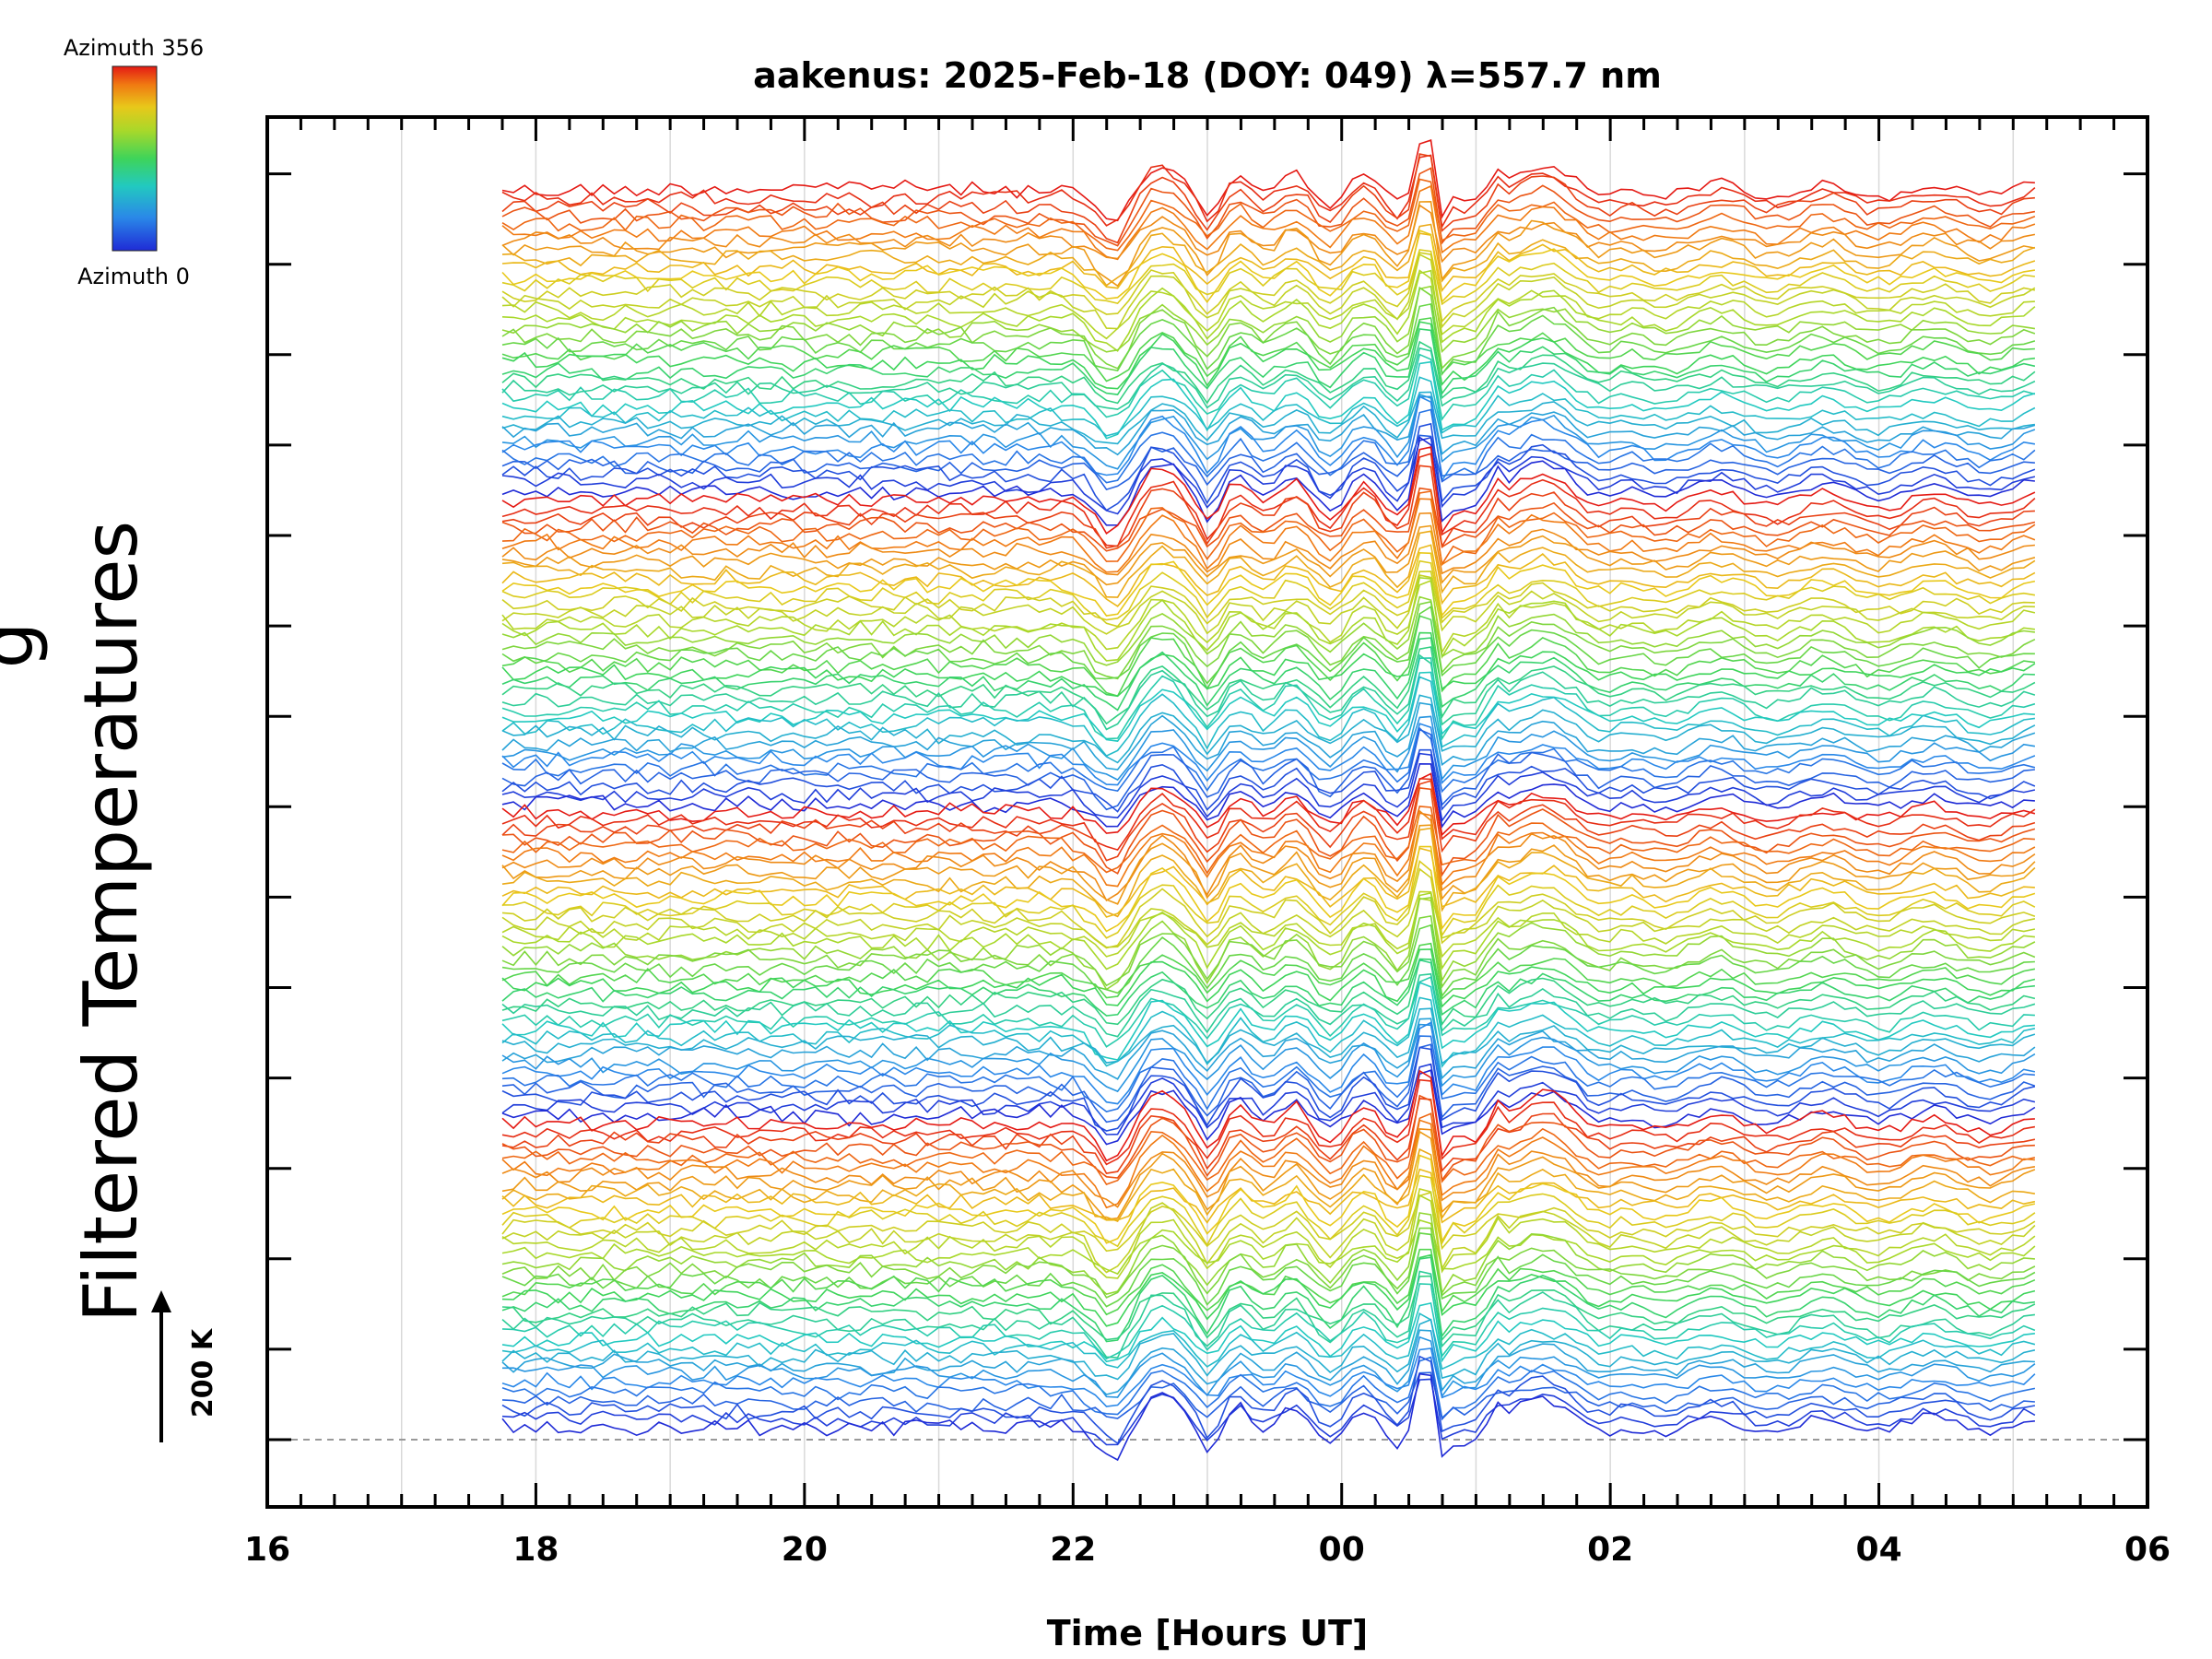 This screenshot has width=2212, height=1659. Describe the element at coordinates (2147, 1550) in the screenshot. I see `x-tick-label: 06` at that location.